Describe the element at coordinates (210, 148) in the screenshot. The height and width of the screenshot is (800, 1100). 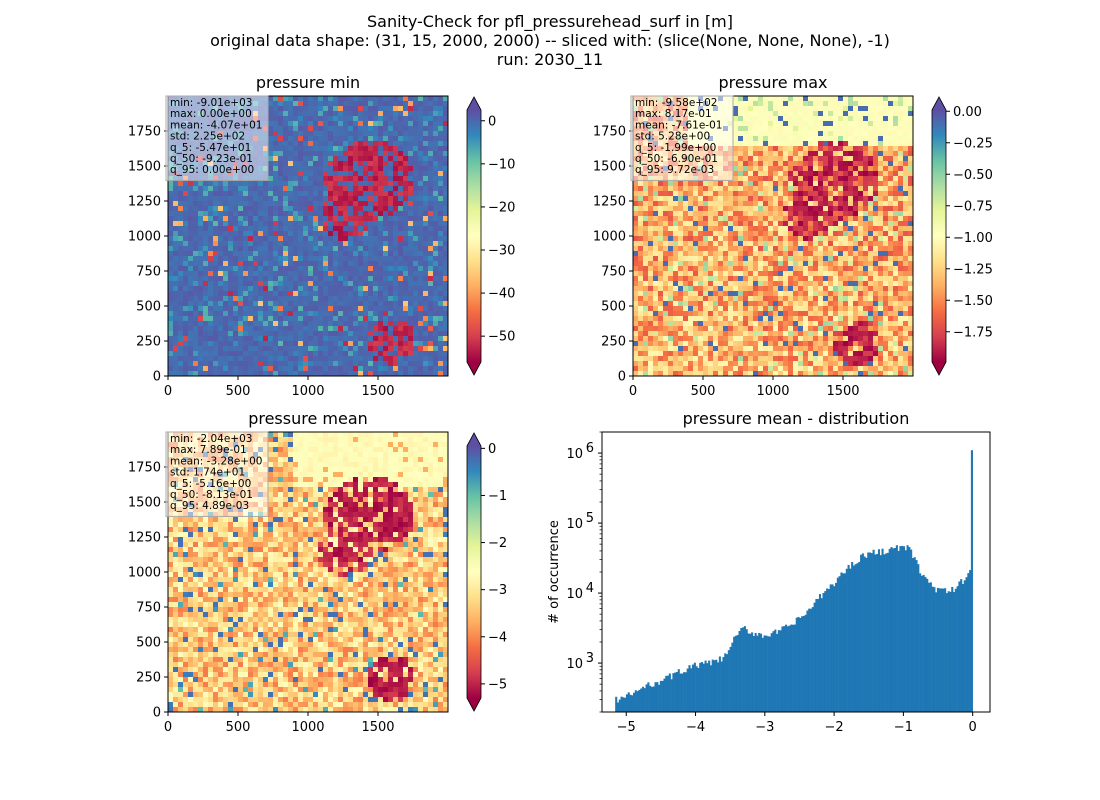
I see `stats-line: q_5: -5.47e+01` at that location.